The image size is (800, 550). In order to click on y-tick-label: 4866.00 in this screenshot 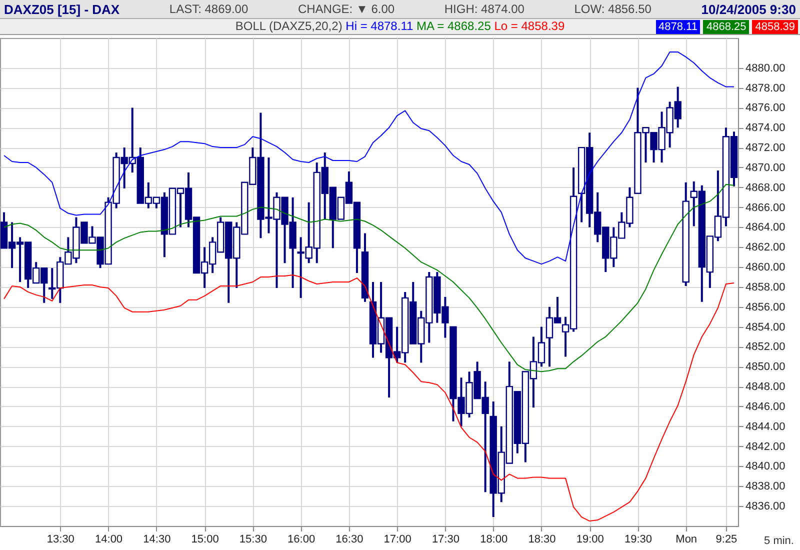, I will do `click(766, 208)`.